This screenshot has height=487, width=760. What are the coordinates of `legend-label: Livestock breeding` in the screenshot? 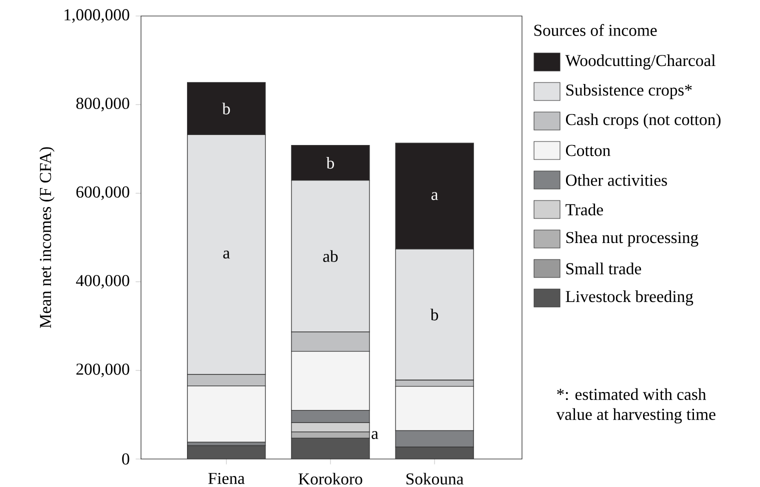 It's located at (630, 298).